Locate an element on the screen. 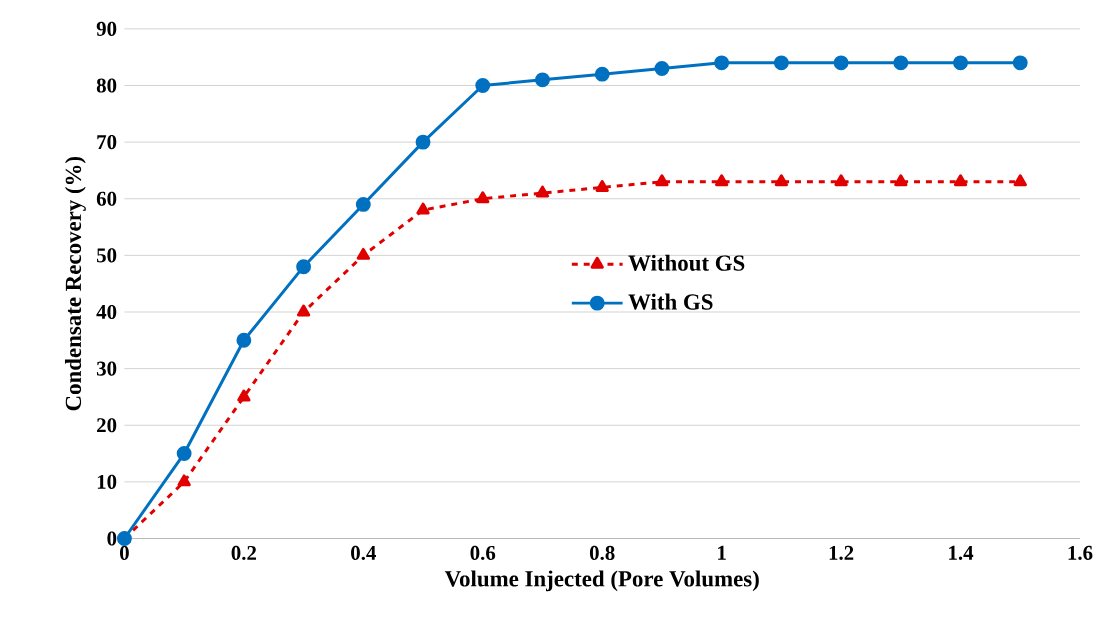 Image resolution: width=1100 pixels, height=630 pixels. x-tick-label: 0.6 is located at coordinates (483, 553).